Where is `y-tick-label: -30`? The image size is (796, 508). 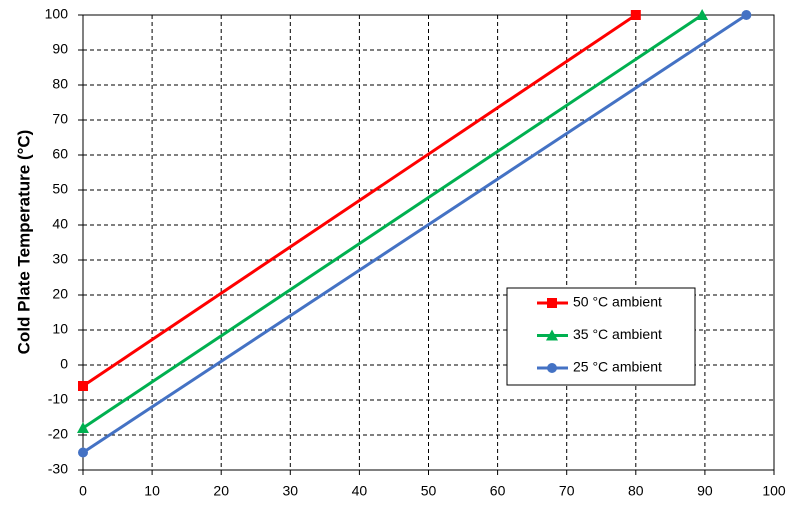
y-tick-label: -30 is located at coordinates (58, 469).